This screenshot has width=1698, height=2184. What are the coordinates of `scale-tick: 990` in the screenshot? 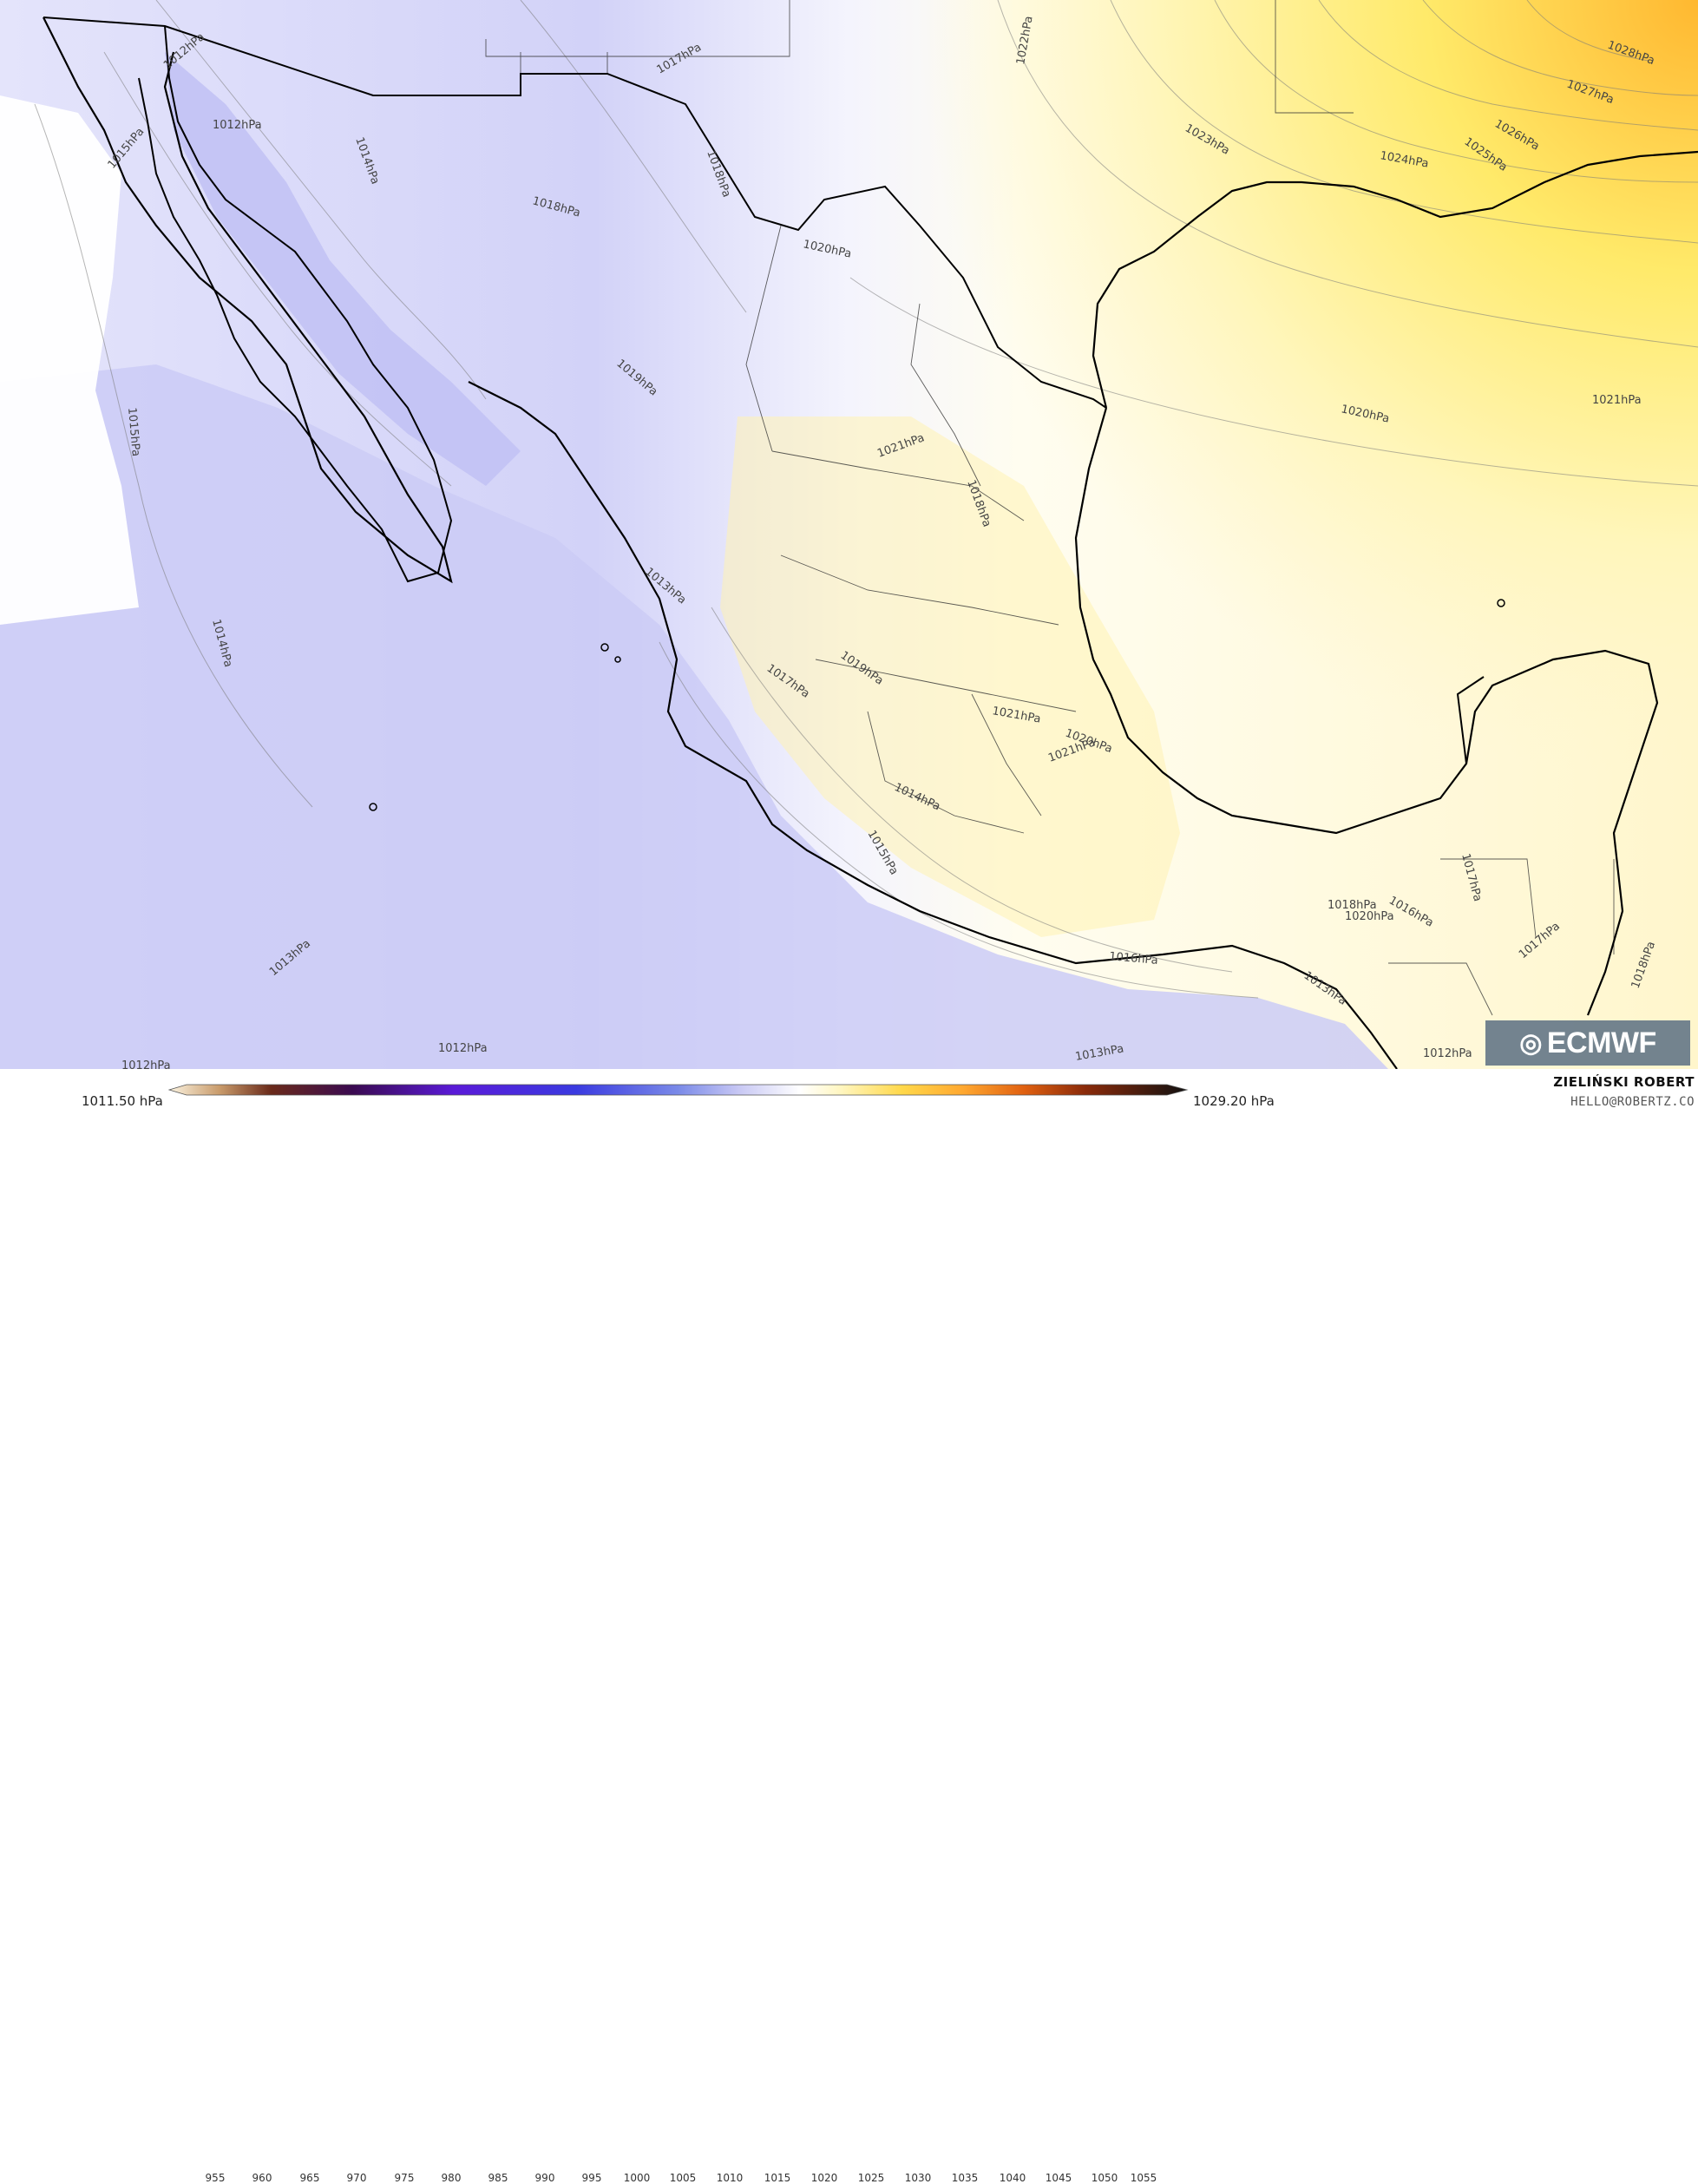 It's located at (544, 2178).